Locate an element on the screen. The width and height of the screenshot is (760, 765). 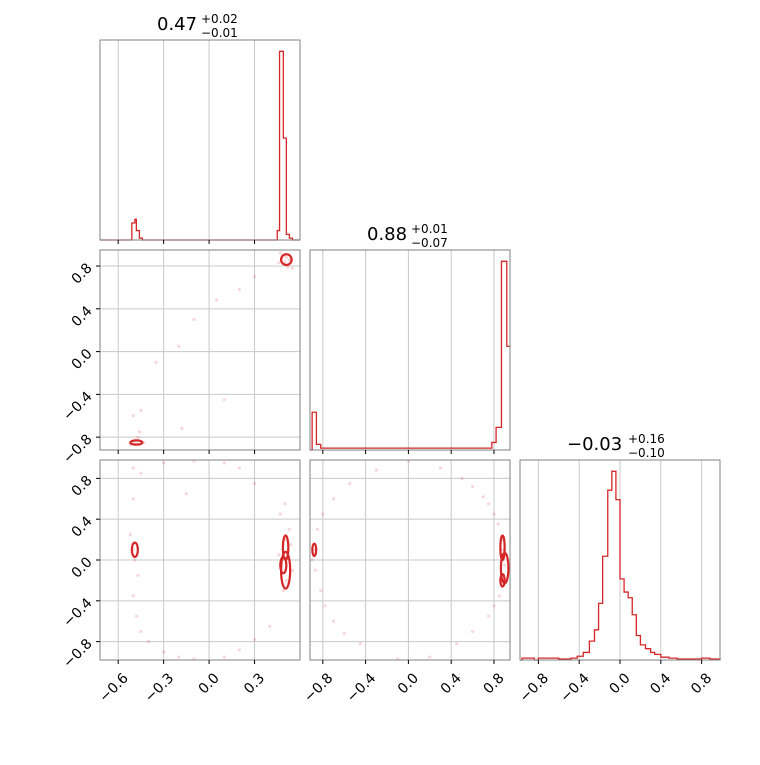
title-p2-value: 0.88 is located at coordinates (387, 234).